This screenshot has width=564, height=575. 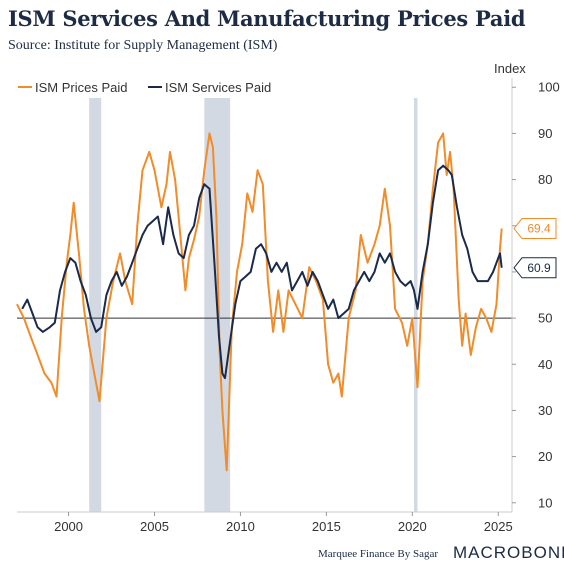 I want to click on y-tick-label-90: 90, so click(x=545, y=133).